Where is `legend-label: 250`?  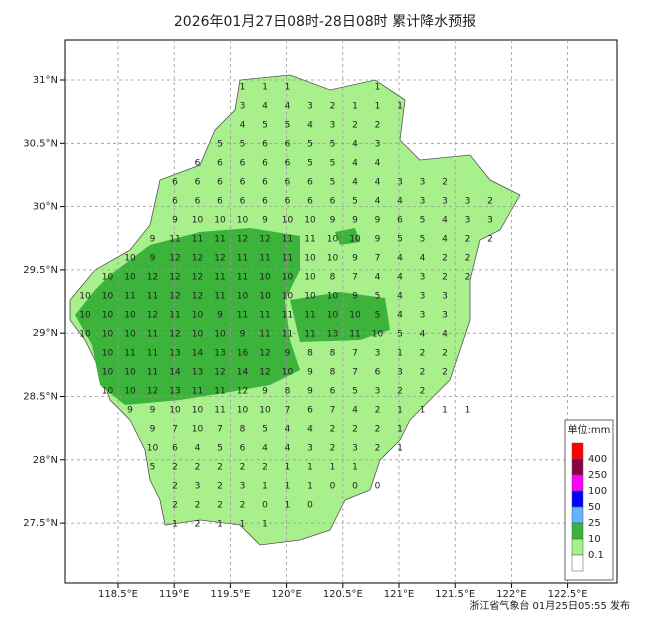 legend-label: 250 is located at coordinates (597, 475).